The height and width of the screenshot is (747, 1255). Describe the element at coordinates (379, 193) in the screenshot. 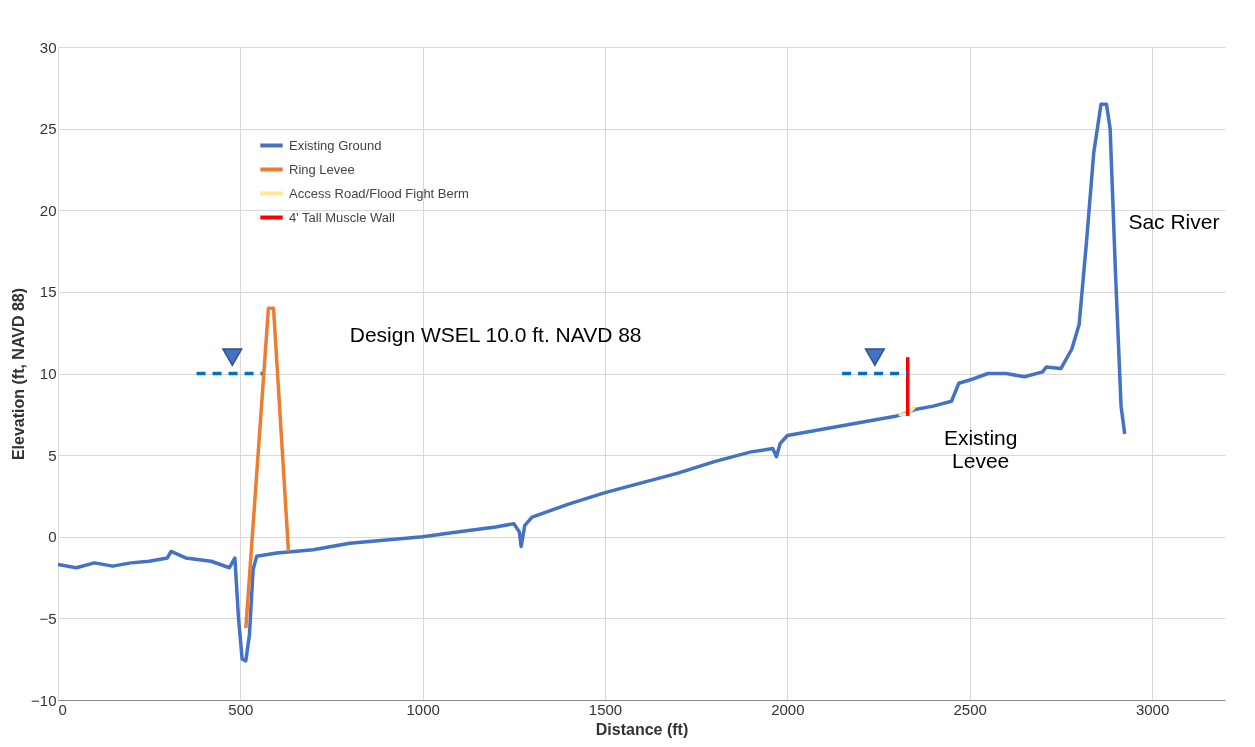

I see `legend-label: Access Road/Flood Fight Berm` at that location.